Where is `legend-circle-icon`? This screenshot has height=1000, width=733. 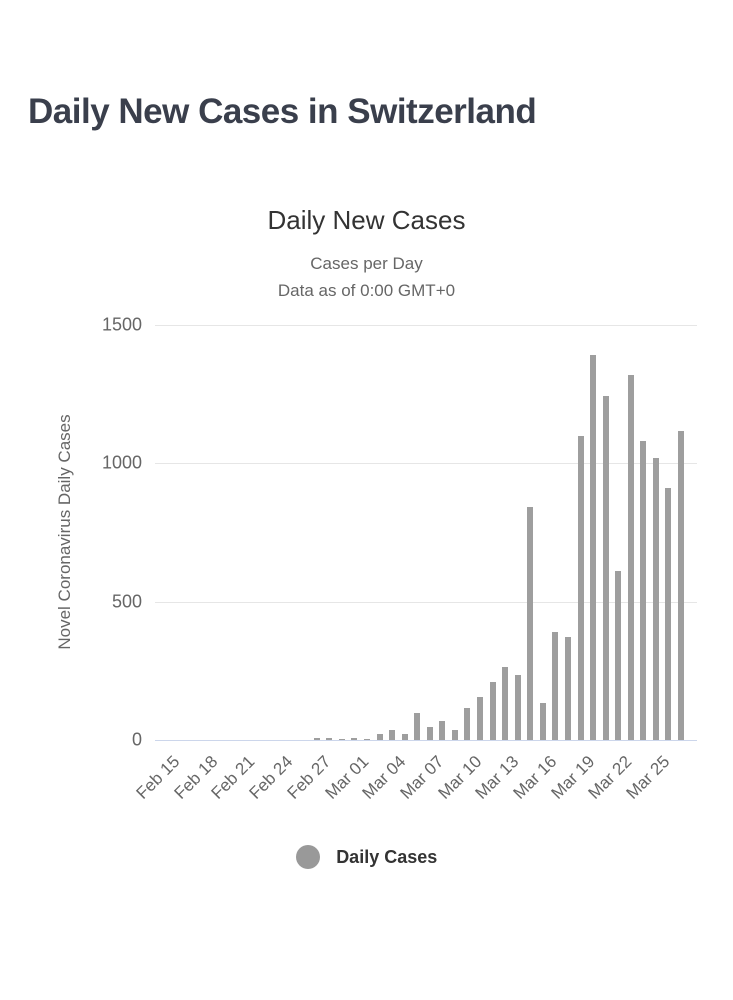
legend-circle-icon is located at coordinates (307, 857).